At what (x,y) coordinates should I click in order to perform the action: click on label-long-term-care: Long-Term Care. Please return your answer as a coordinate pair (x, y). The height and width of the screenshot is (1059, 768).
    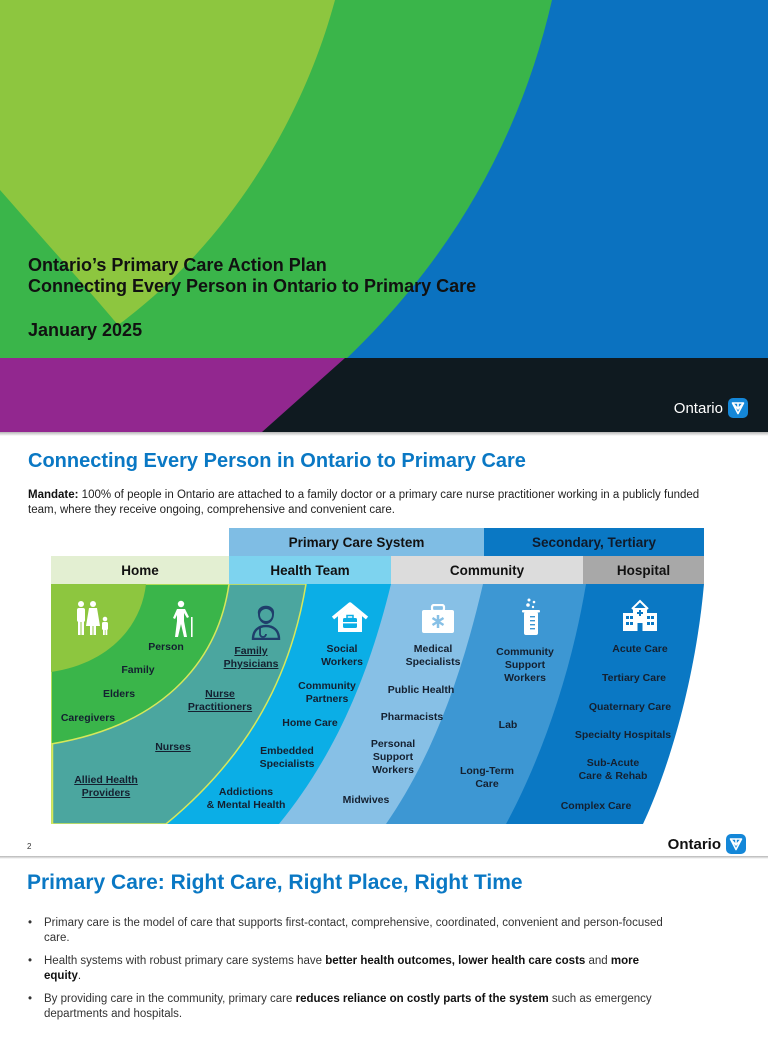
    Looking at the image, I should click on (487, 778).